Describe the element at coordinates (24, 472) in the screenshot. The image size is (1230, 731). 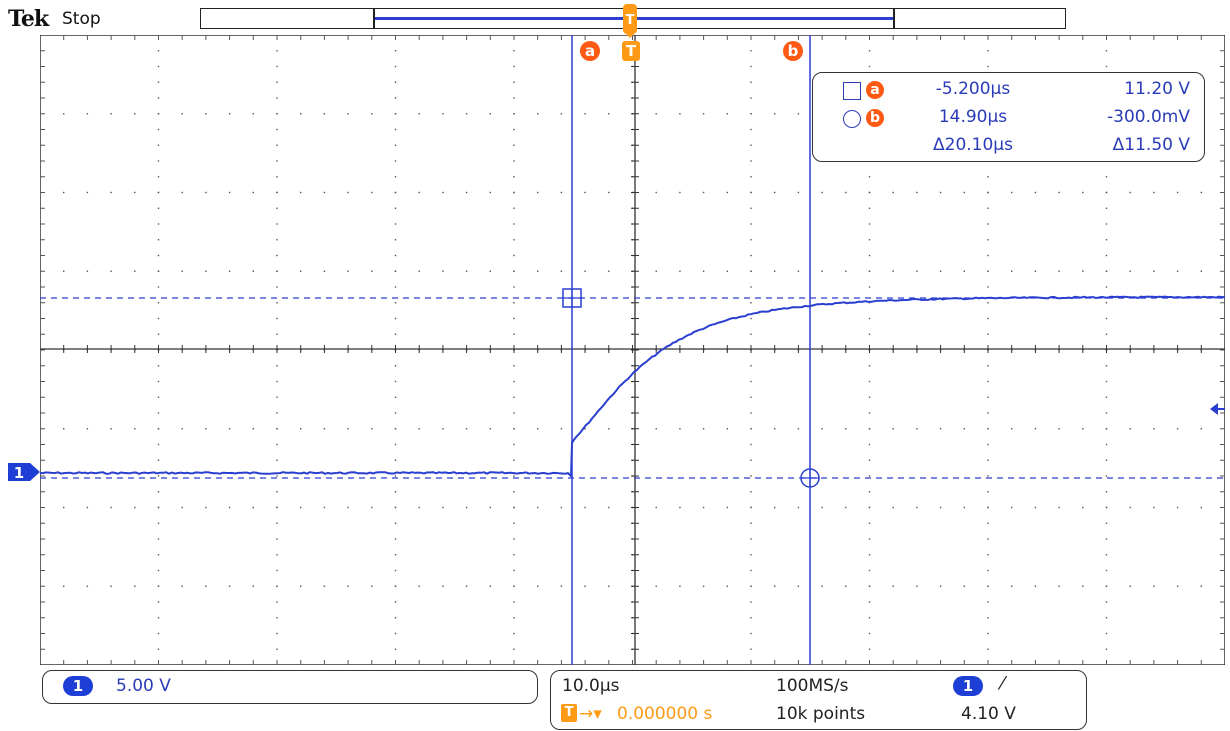
I see `channel-1-ground-marker: 1` at that location.